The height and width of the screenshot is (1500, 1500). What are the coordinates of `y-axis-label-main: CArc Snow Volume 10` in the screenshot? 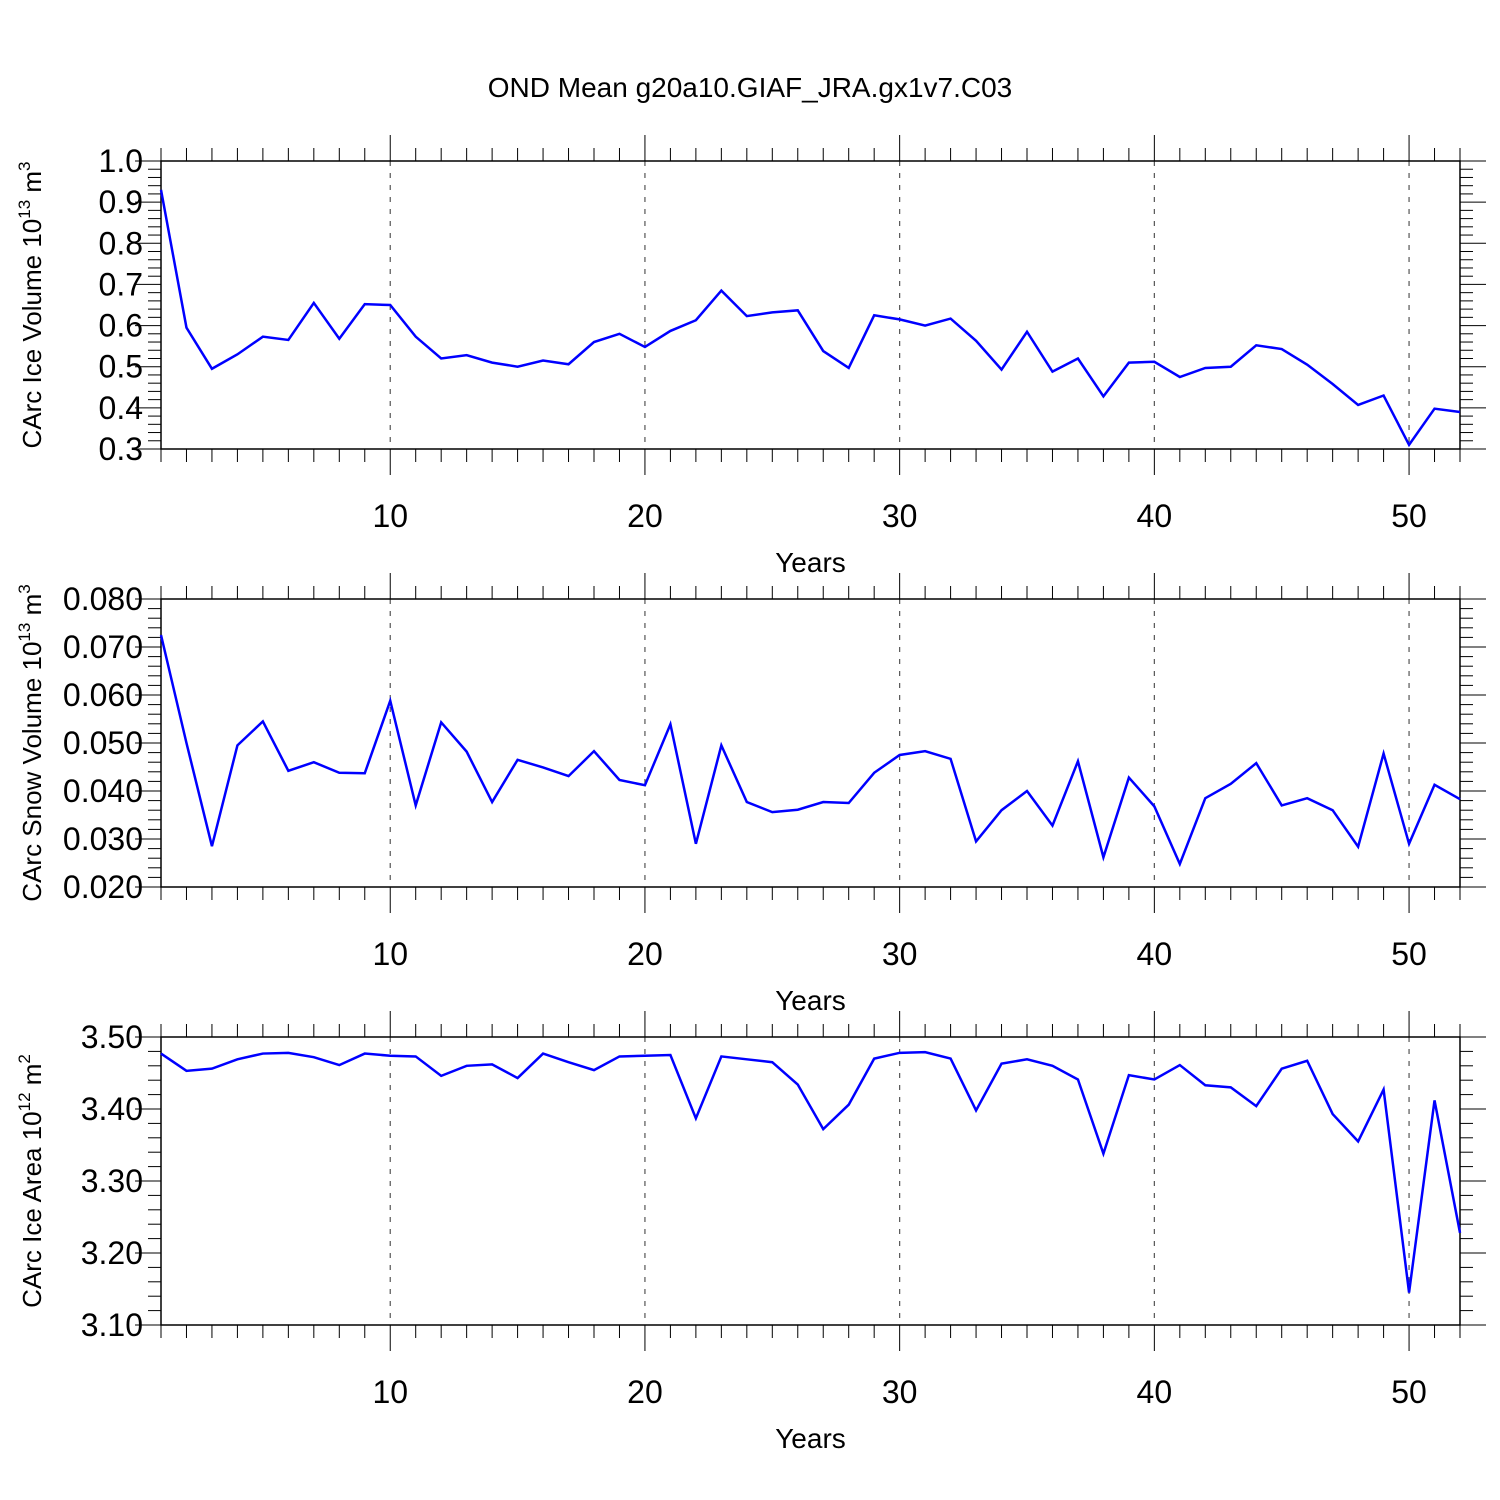 It's located at (32, 772).